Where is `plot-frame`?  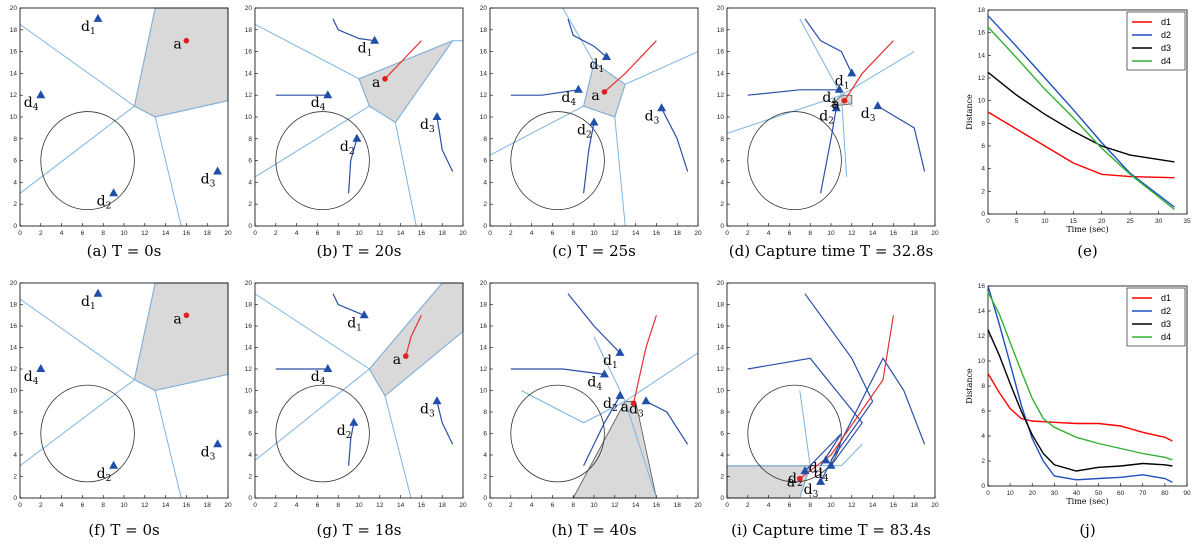 plot-frame is located at coordinates (594, 117).